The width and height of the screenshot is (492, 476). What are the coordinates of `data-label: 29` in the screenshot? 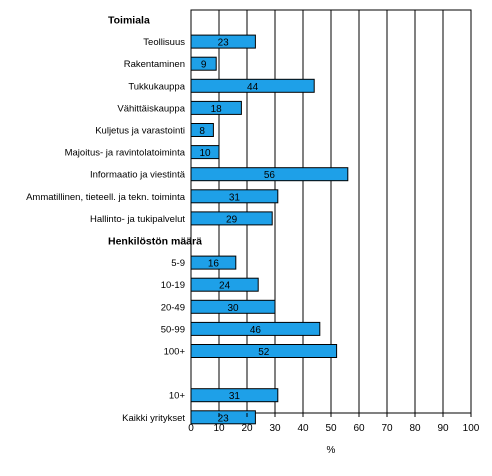 It's located at (232, 219).